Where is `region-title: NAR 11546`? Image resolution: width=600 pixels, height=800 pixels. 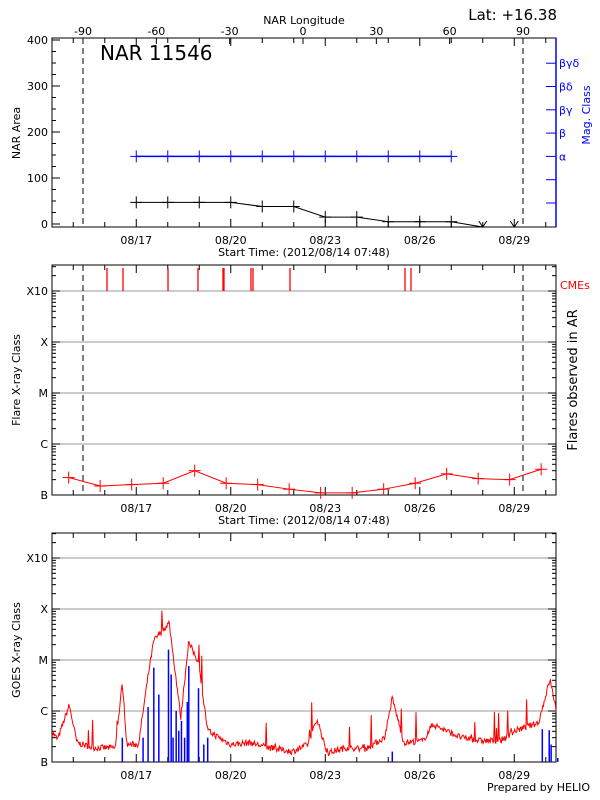 region-title: NAR 11546 is located at coordinates (156, 53).